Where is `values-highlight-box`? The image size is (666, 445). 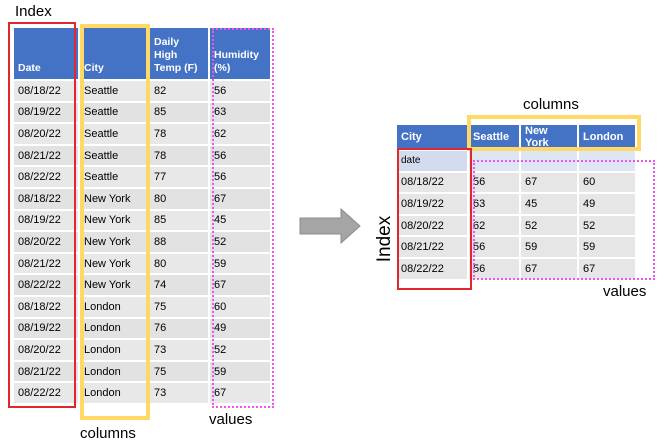
values-highlight-box is located at coordinates (243, 218).